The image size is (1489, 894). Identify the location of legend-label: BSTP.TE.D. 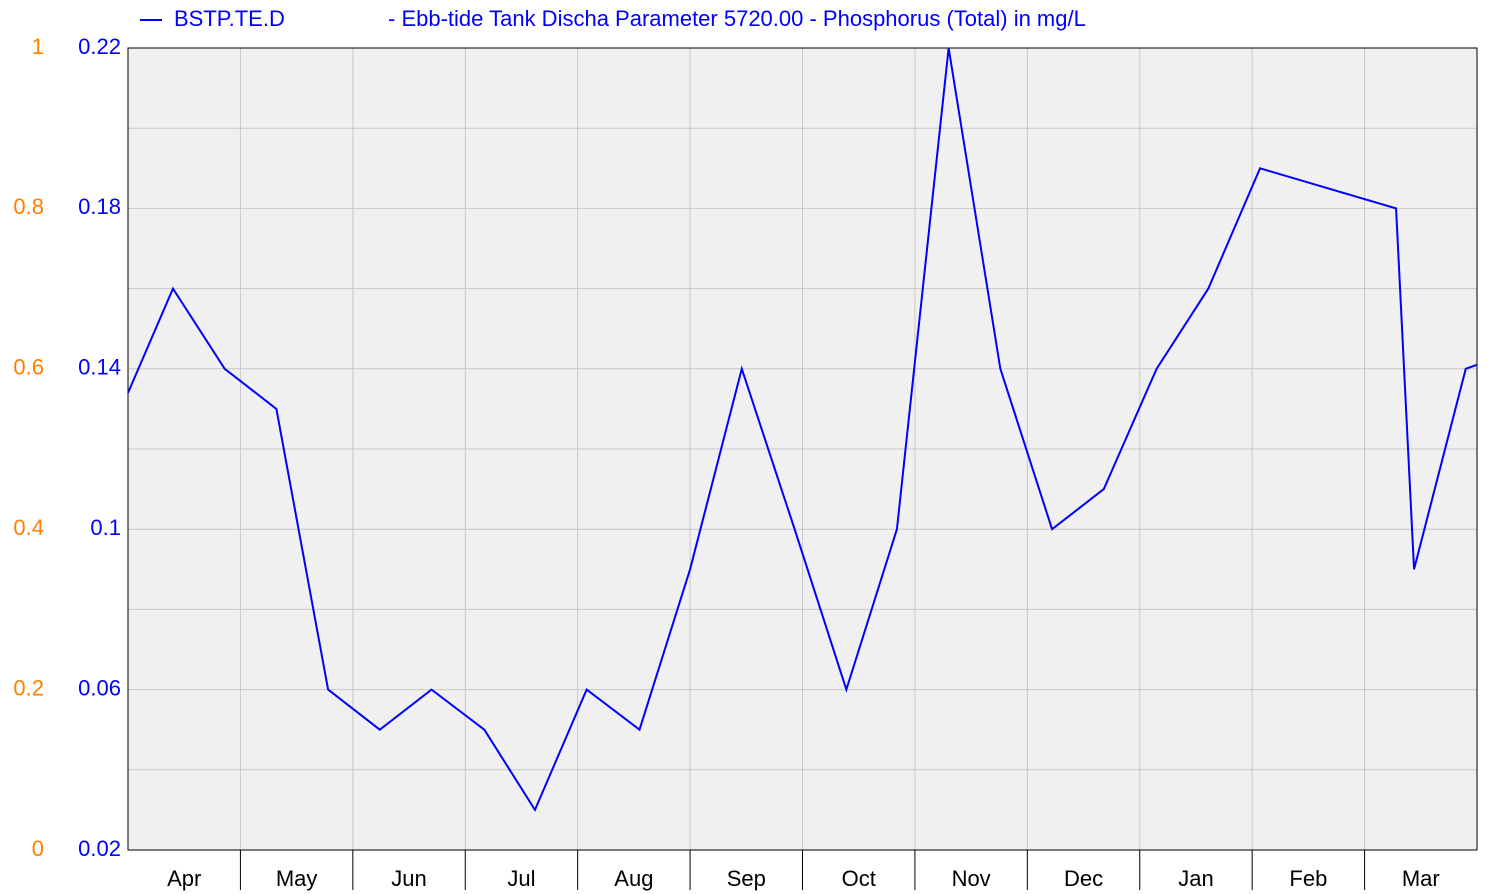
(229, 18).